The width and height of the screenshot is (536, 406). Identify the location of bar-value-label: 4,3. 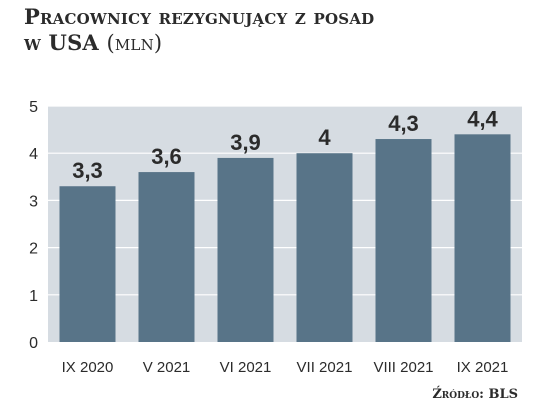
(403, 123).